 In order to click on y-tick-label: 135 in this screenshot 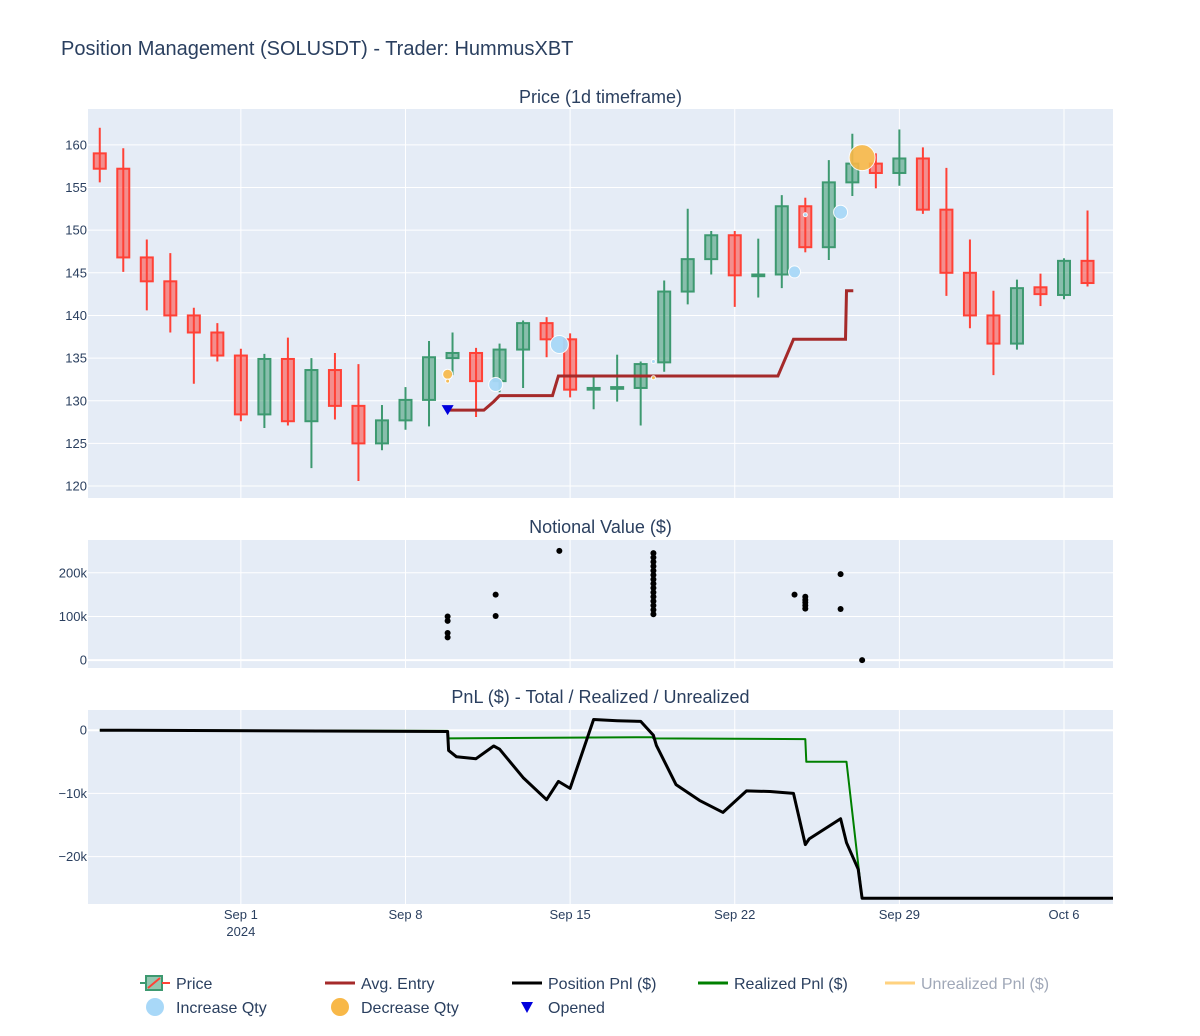, I will do `click(76, 358)`.